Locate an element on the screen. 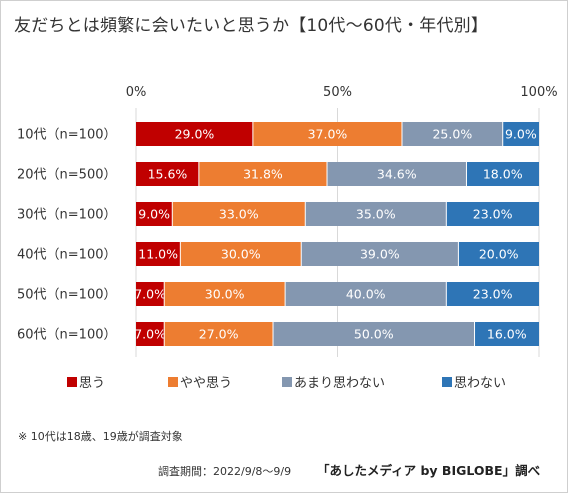 This screenshot has height=493, width=568. x-tick-label: 50% is located at coordinates (337, 92).